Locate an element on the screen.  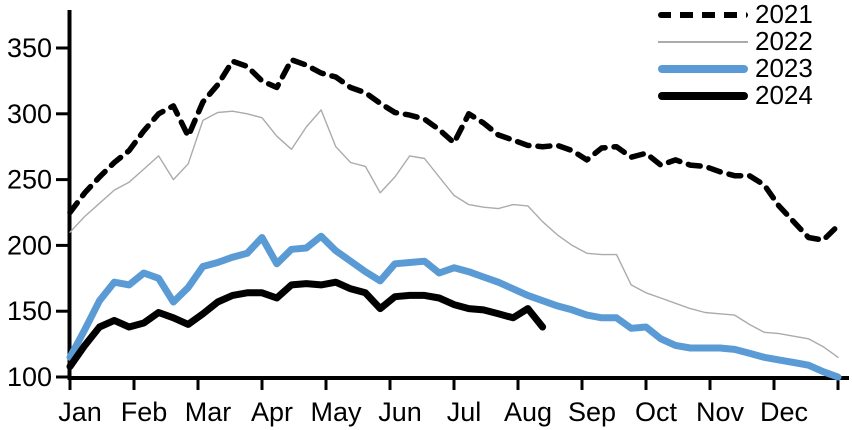
x-axis-label: Apr is located at coordinates (272, 412).